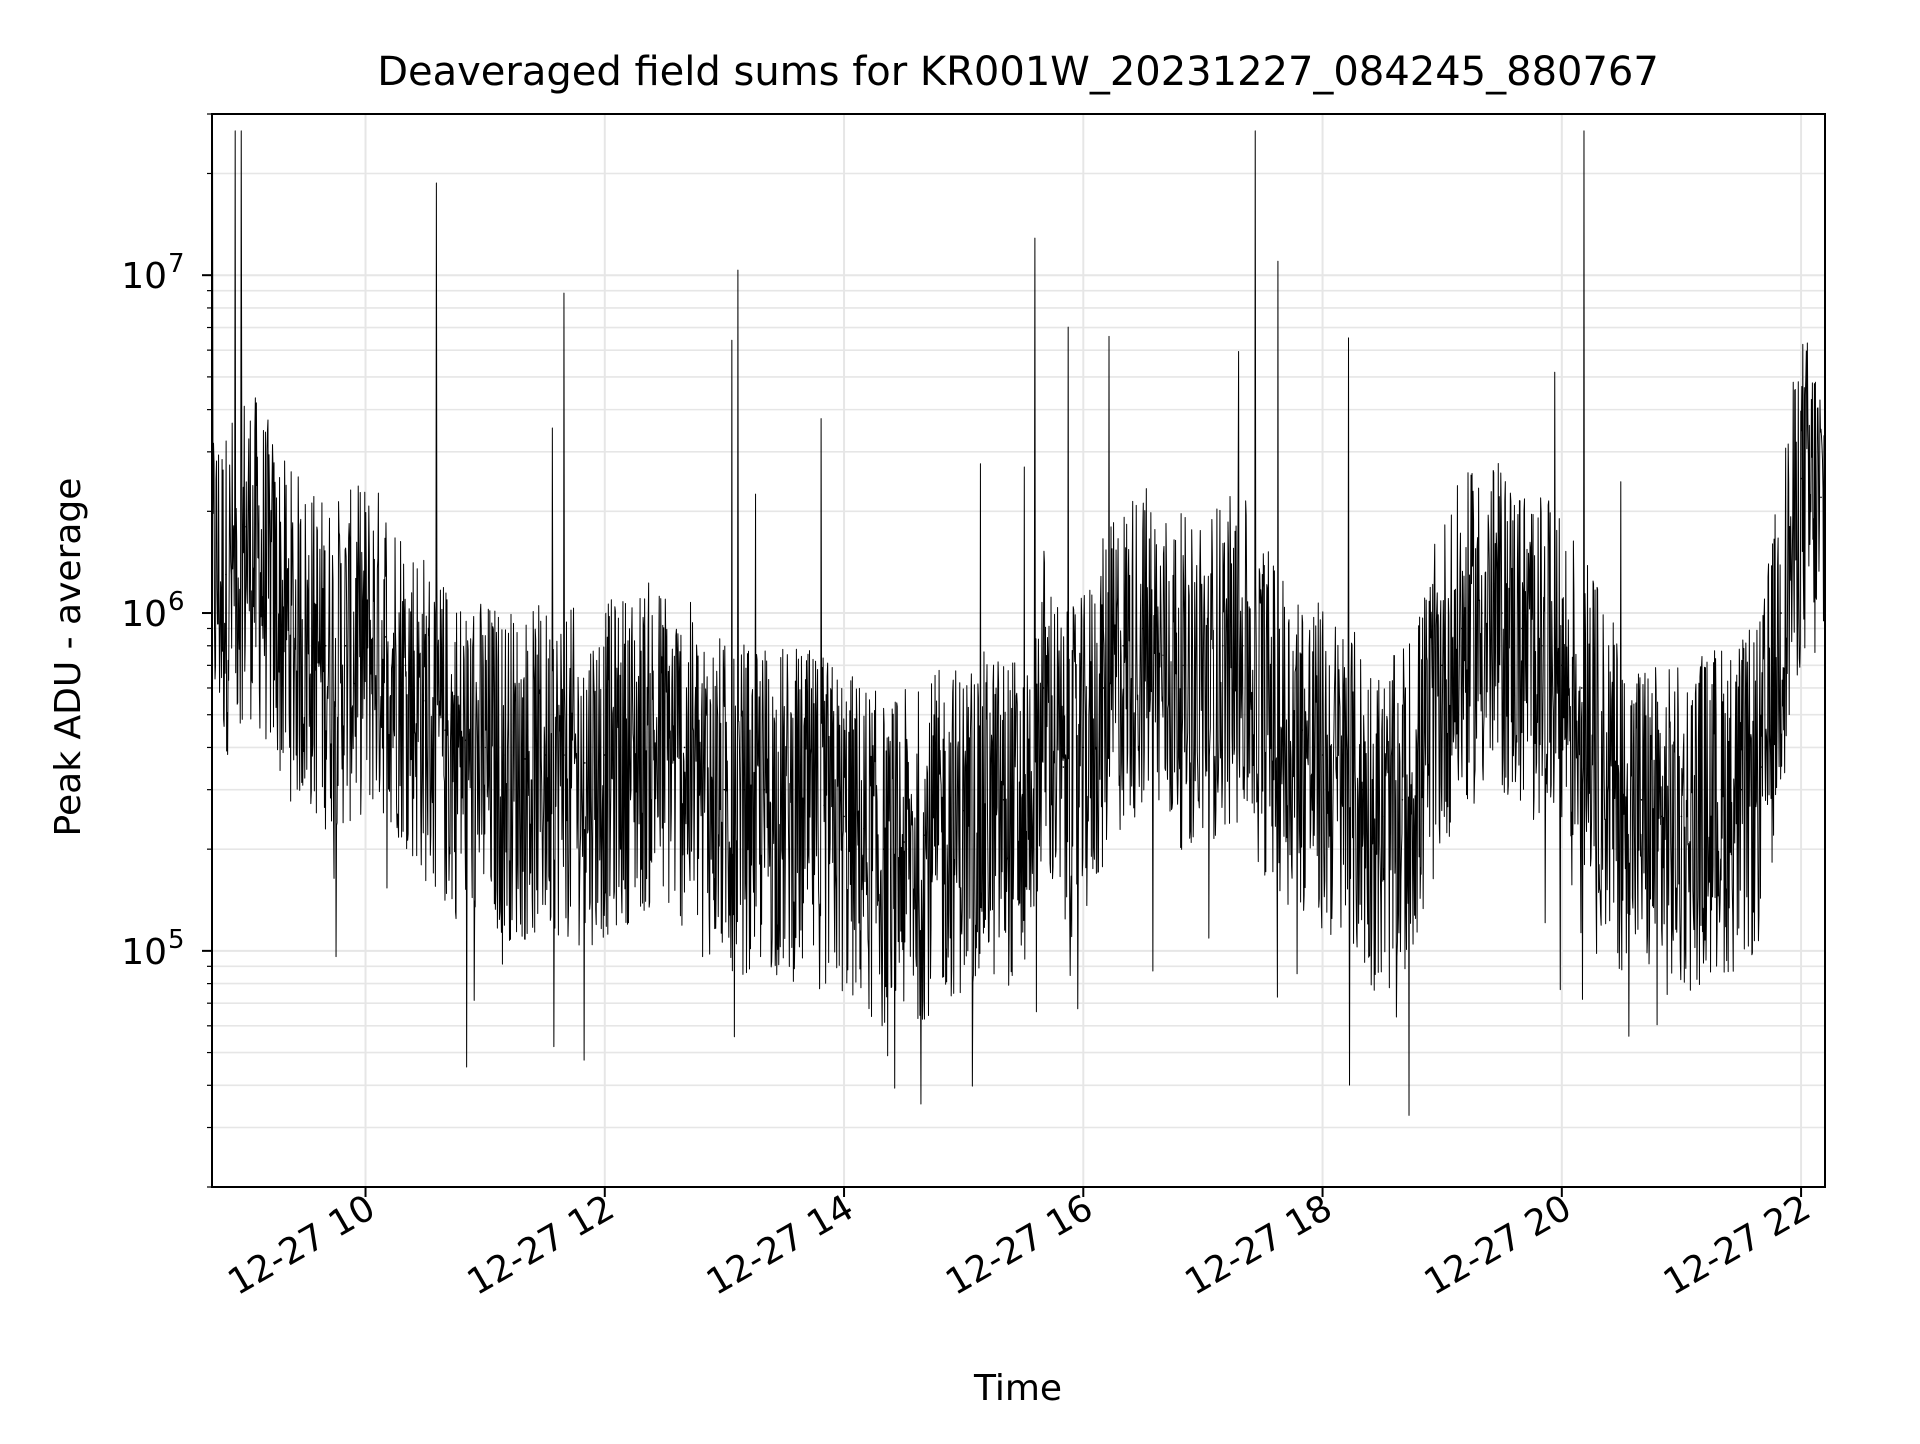 This screenshot has width=1920, height=1444. What do you see at coordinates (176, 602) in the screenshot?
I see `y-tick-exponent: 6` at bounding box center [176, 602].